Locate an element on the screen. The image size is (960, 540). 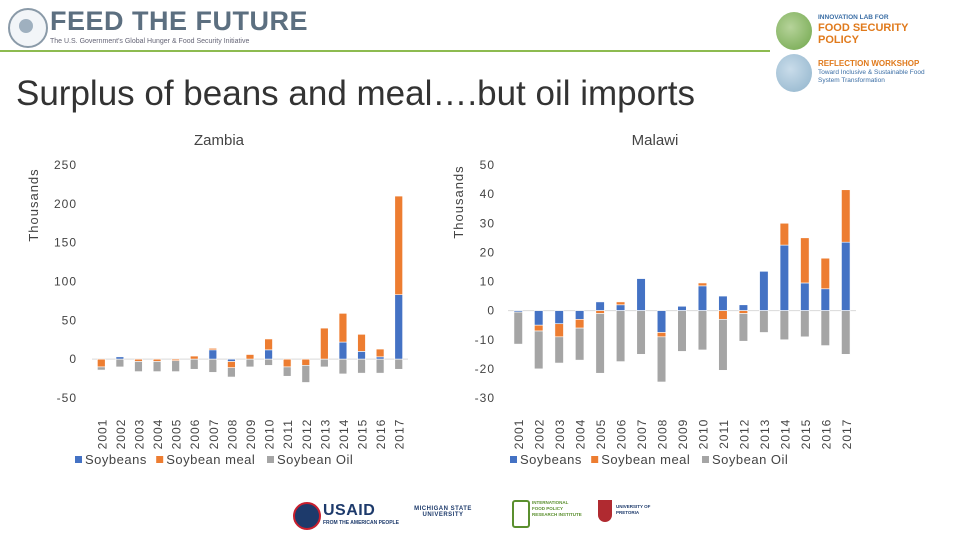
y-tick-label: 100 is located at coordinates (65, 282).